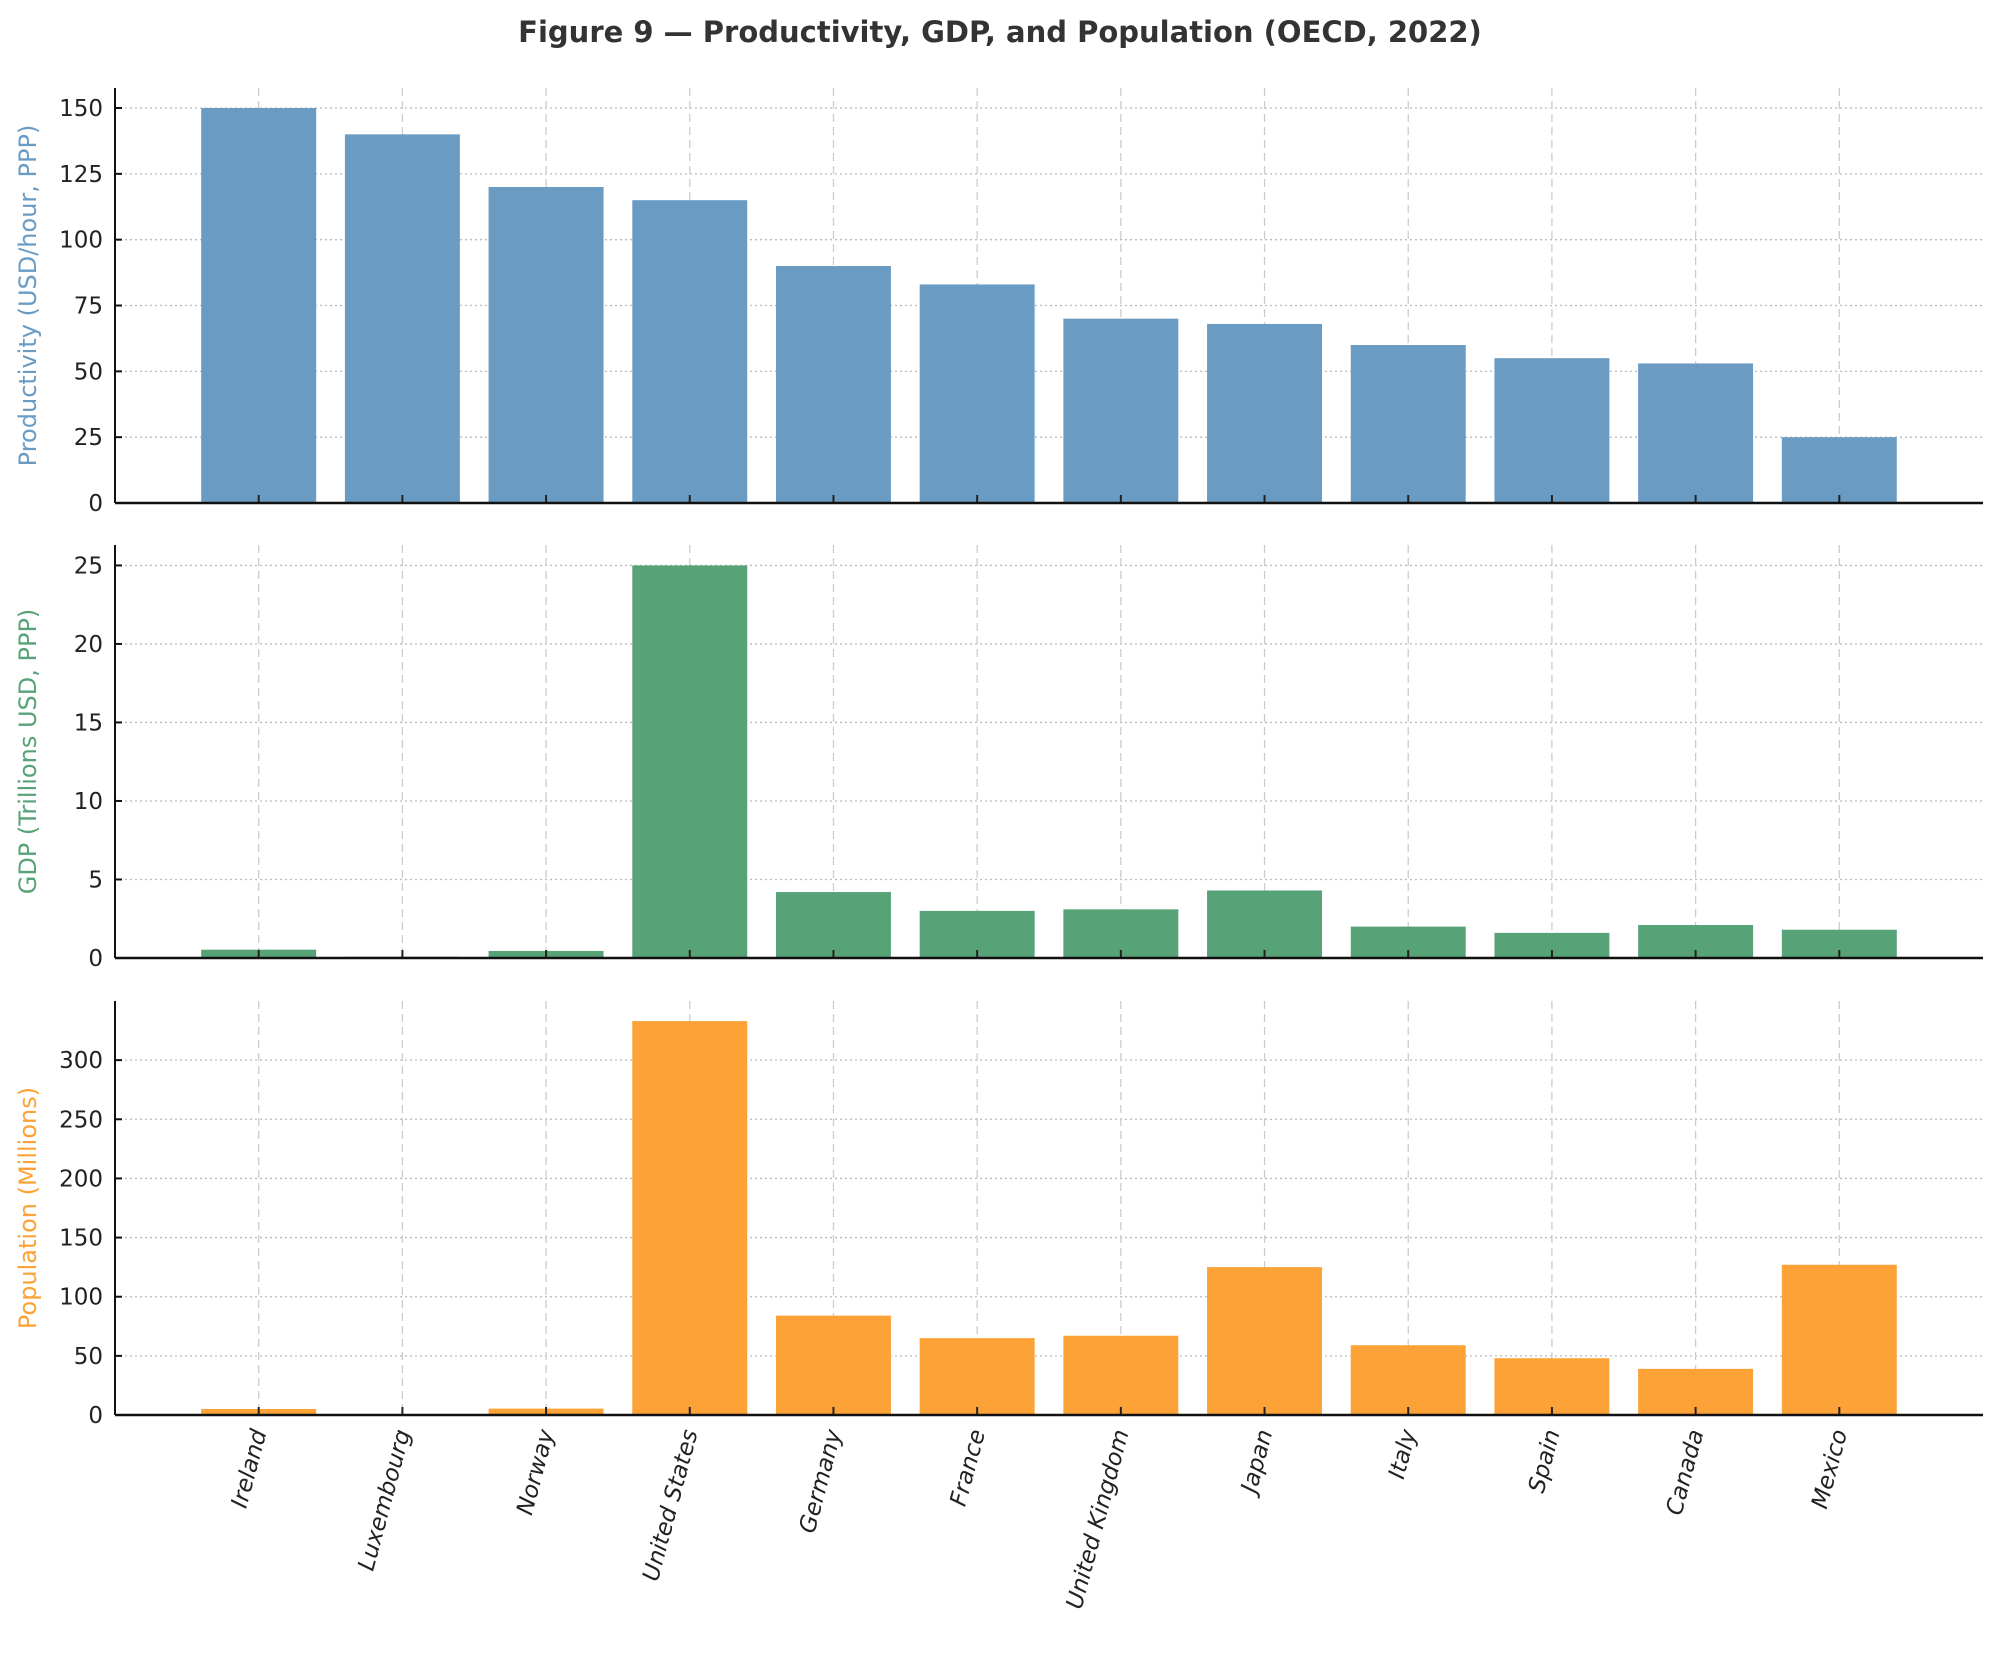 The height and width of the screenshot is (1665, 2000). I want to click on y-axis-label: GDP (Trillions USD, PPP), so click(28, 752).